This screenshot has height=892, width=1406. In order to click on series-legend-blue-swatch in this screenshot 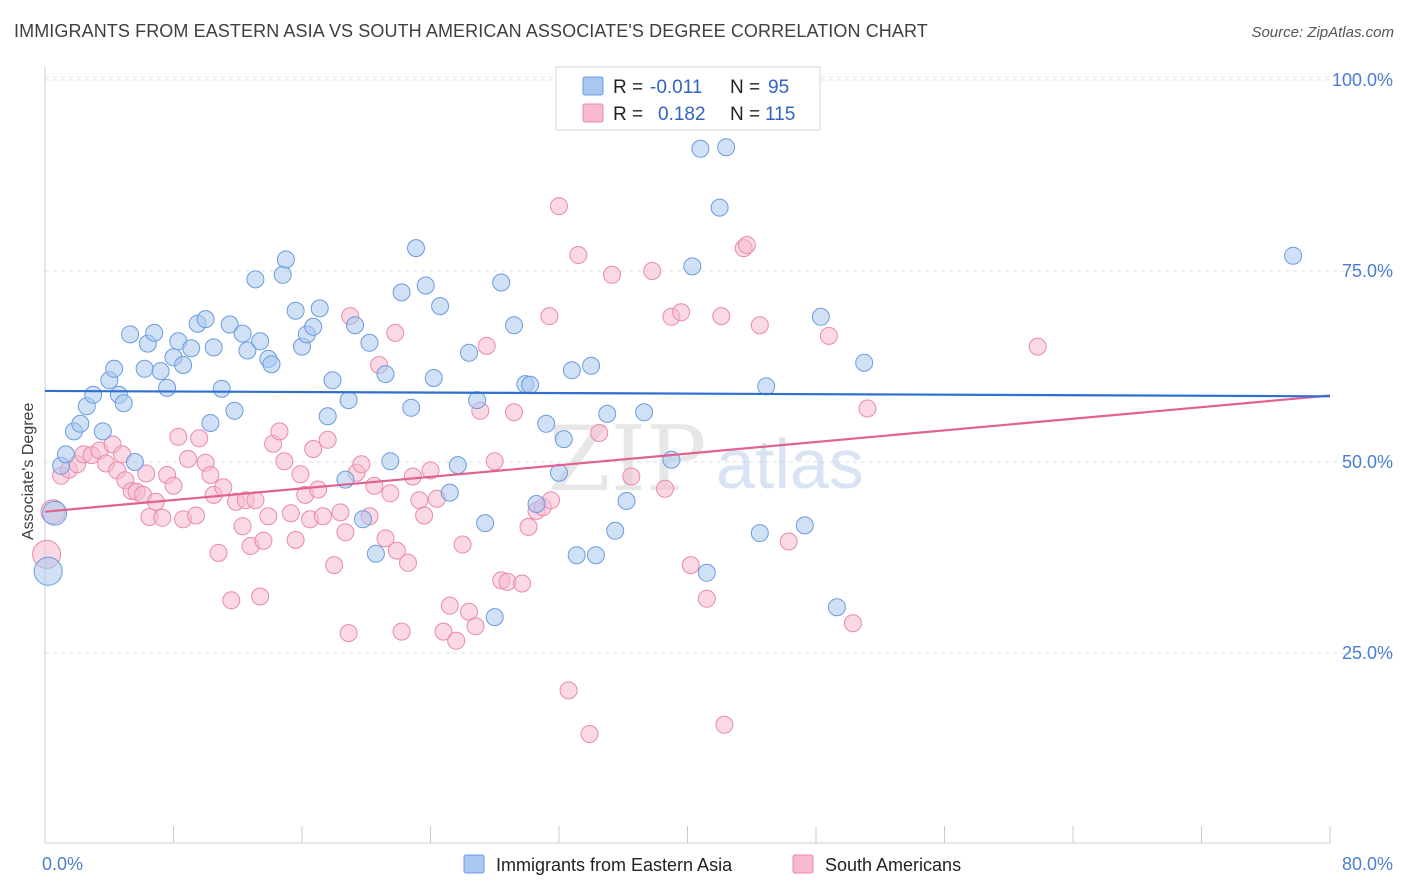, I will do `click(474, 864)`.